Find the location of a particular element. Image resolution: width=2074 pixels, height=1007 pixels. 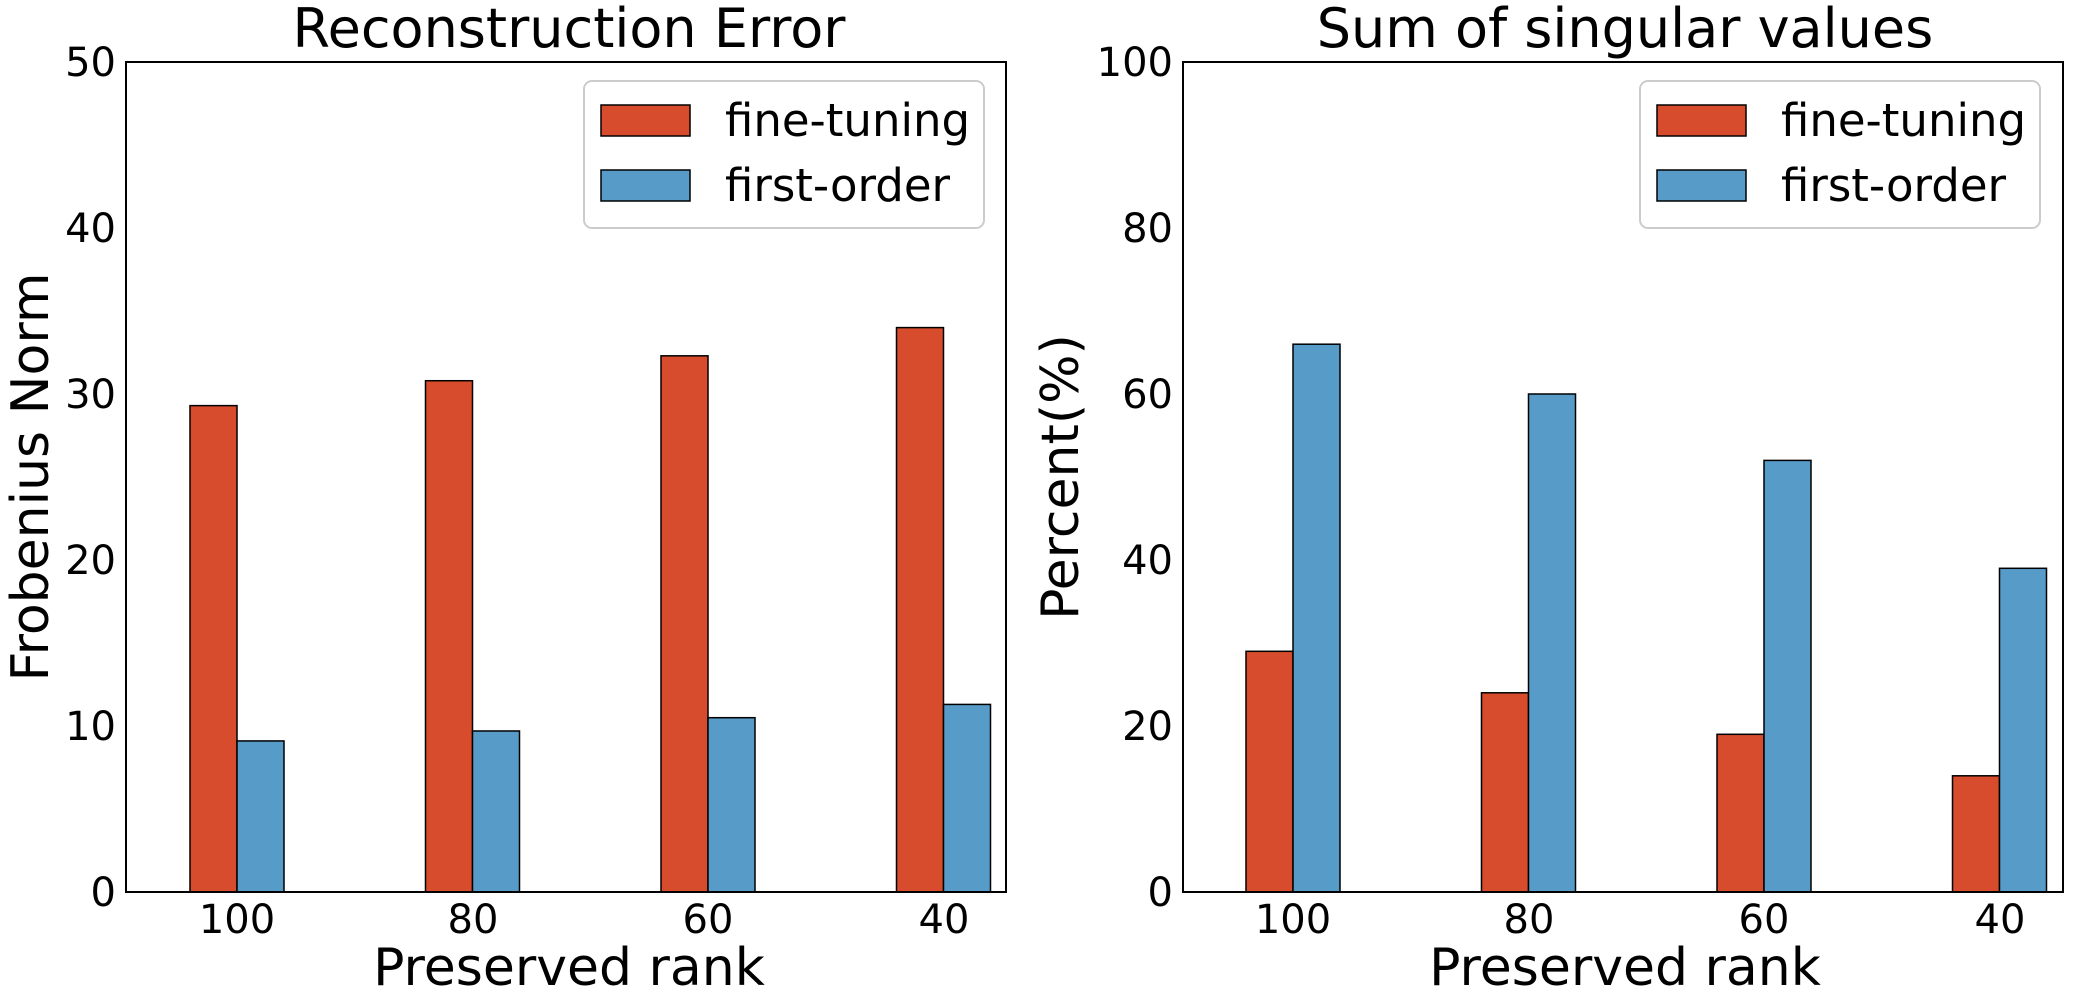

y-tick-label: 10 is located at coordinates (90, 727).